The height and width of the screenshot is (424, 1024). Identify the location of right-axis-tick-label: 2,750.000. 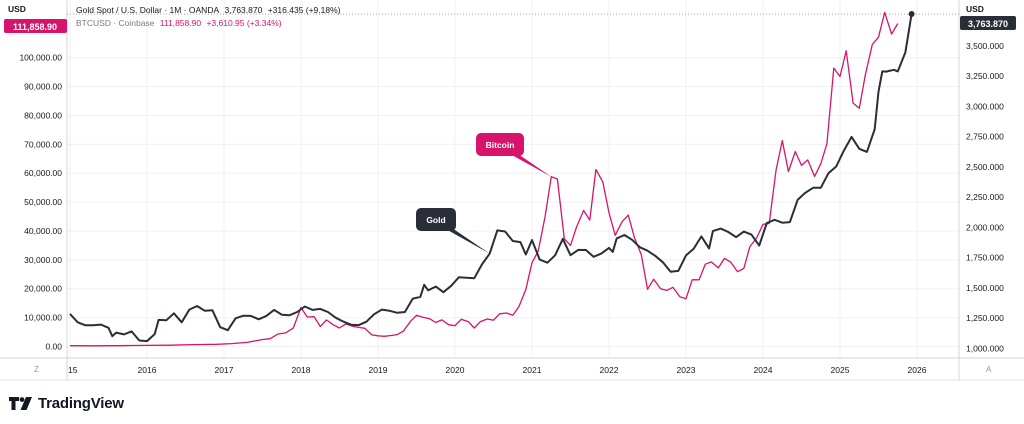
(985, 137).